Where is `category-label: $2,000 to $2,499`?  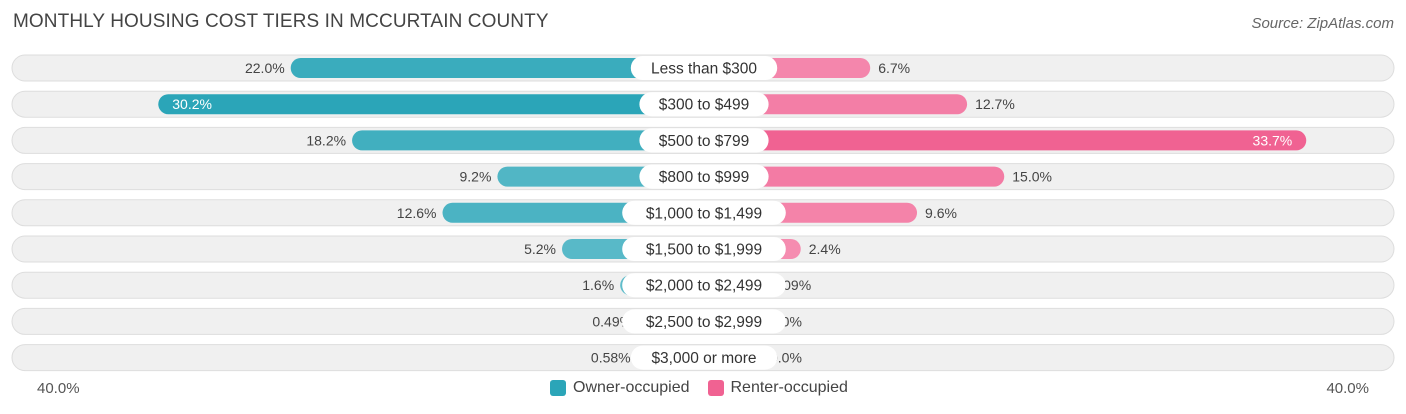
category-label: $2,000 to $2,499 is located at coordinates (704, 286).